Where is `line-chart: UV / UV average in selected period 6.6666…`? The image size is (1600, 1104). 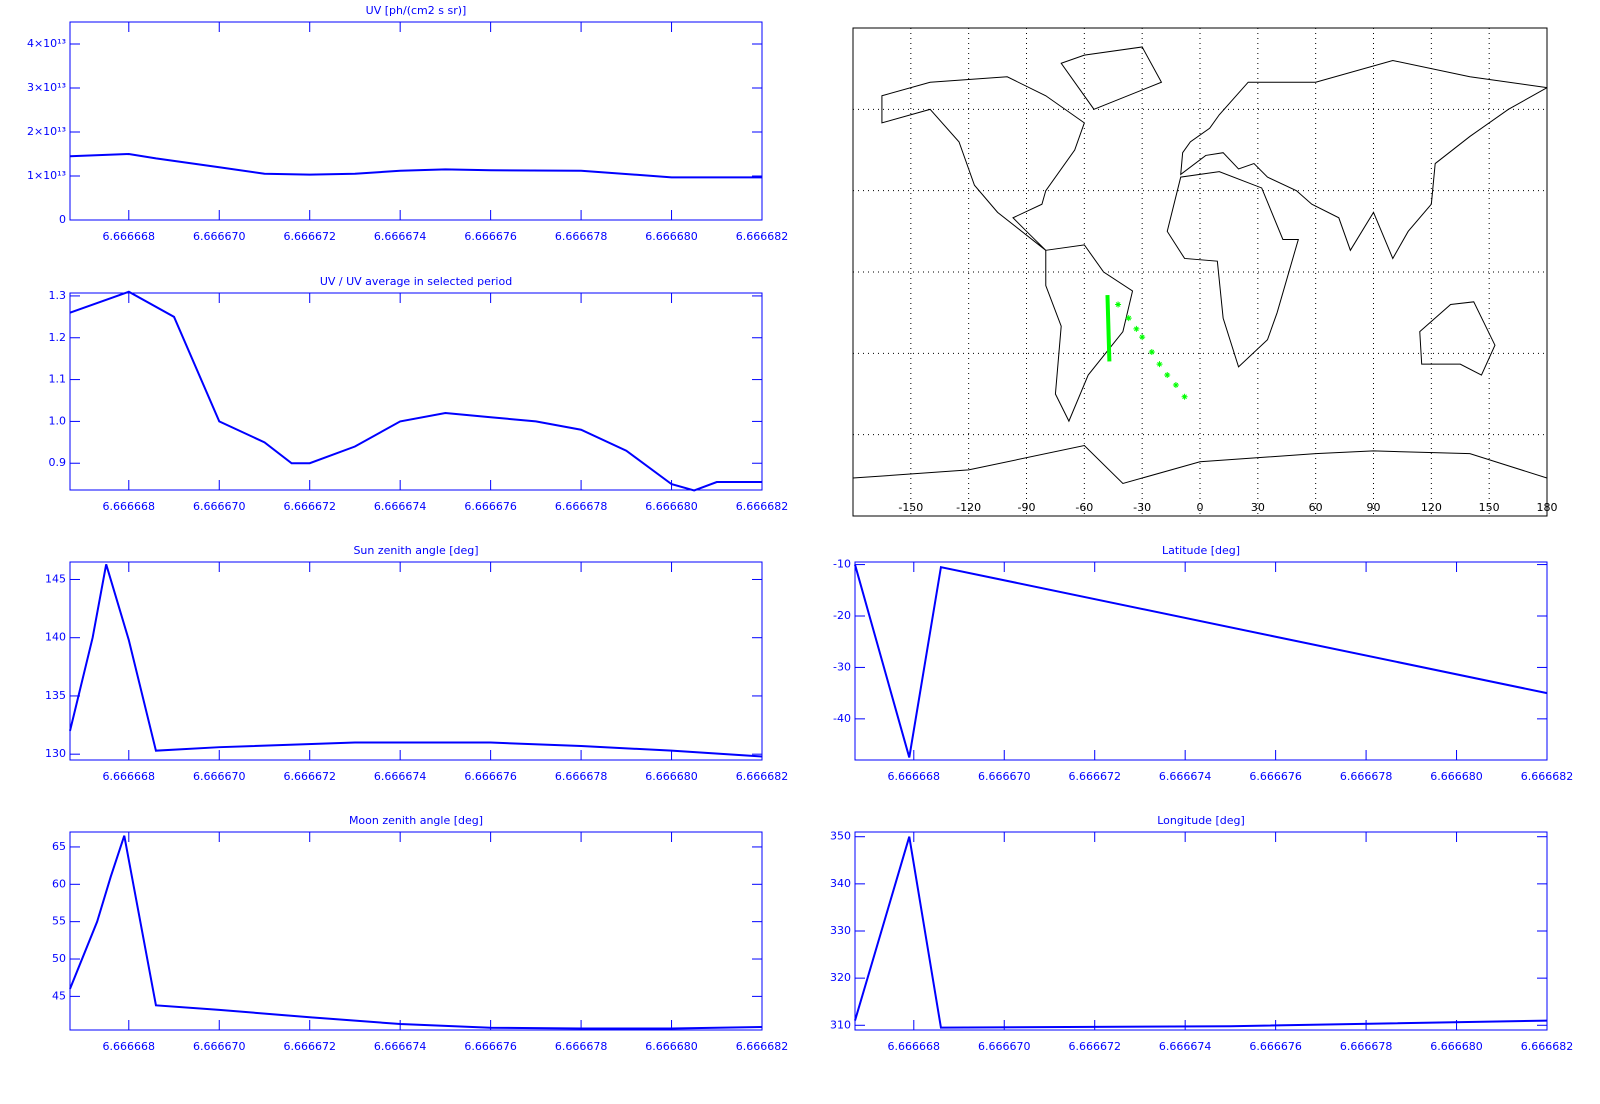
line-chart: UV / UV average in selected period 6.6666… is located at coordinates (419, 394).